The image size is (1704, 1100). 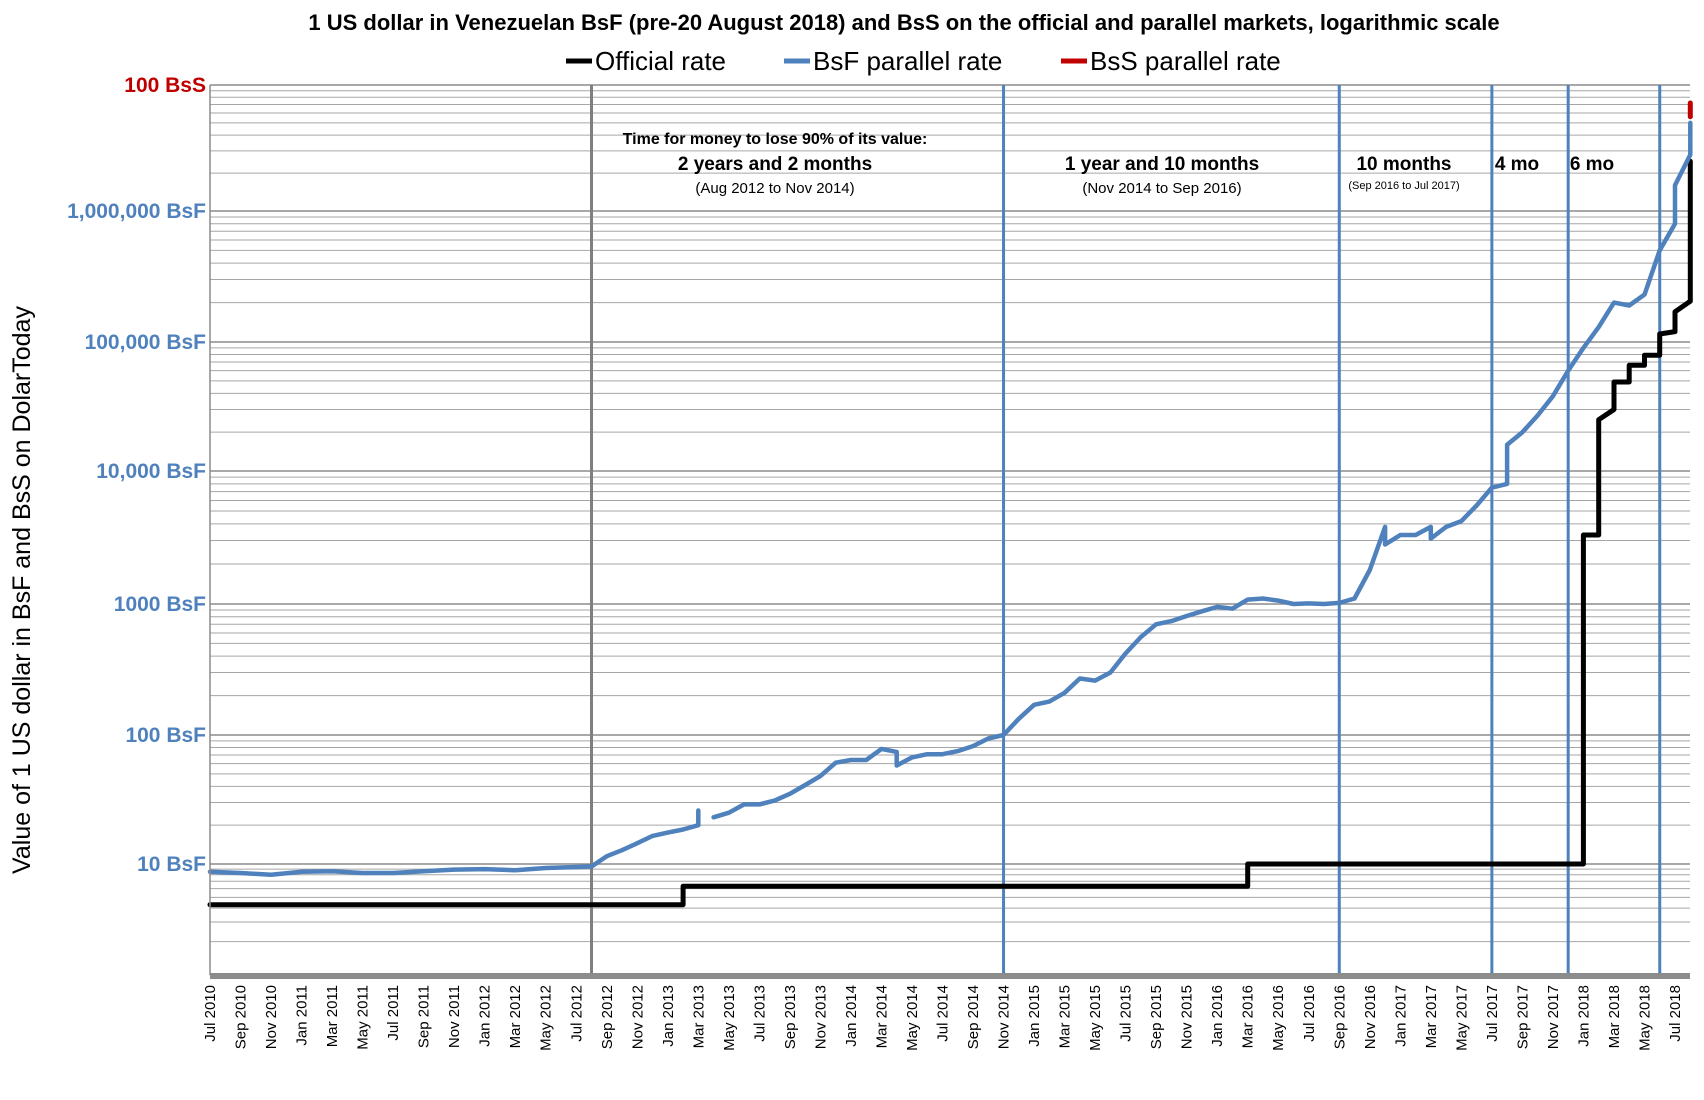 What do you see at coordinates (668, 1016) in the screenshot?
I see `x-tick-label: Jan 2013` at bounding box center [668, 1016].